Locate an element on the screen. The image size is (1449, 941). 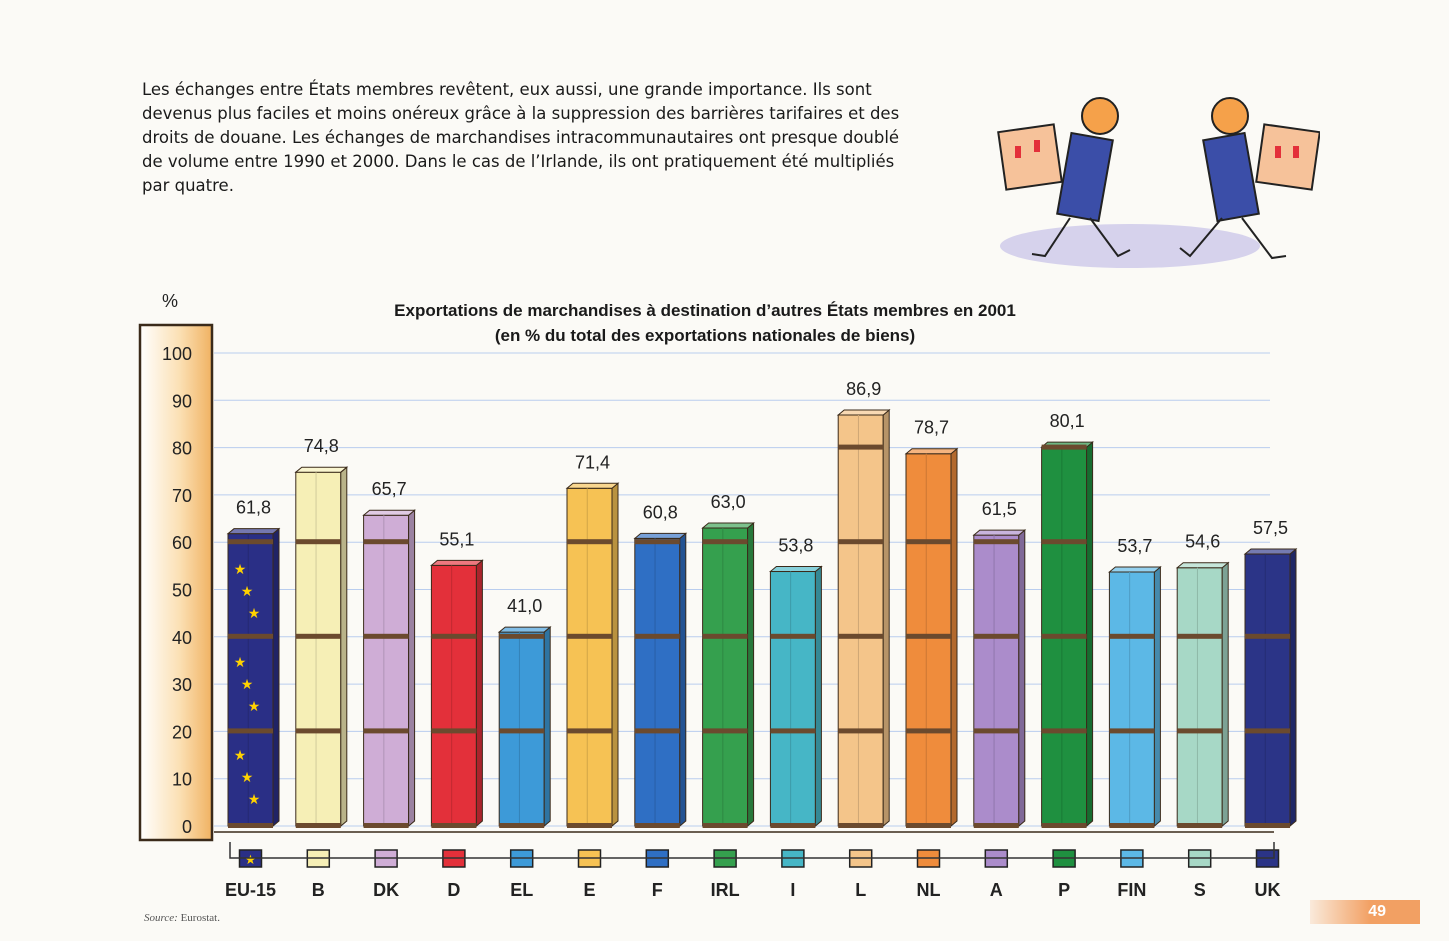
source-note: Source: Eurostat. is located at coordinates (182, 918).